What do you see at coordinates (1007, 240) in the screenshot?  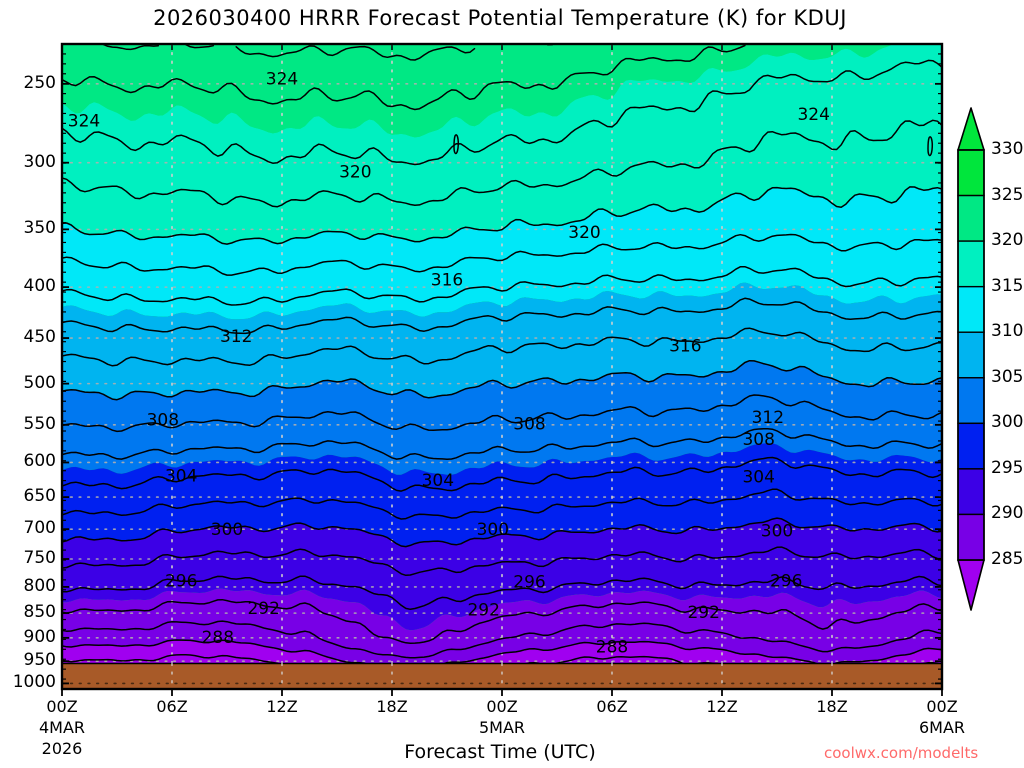 I see `colorbar-tick-label: 320` at bounding box center [1007, 240].